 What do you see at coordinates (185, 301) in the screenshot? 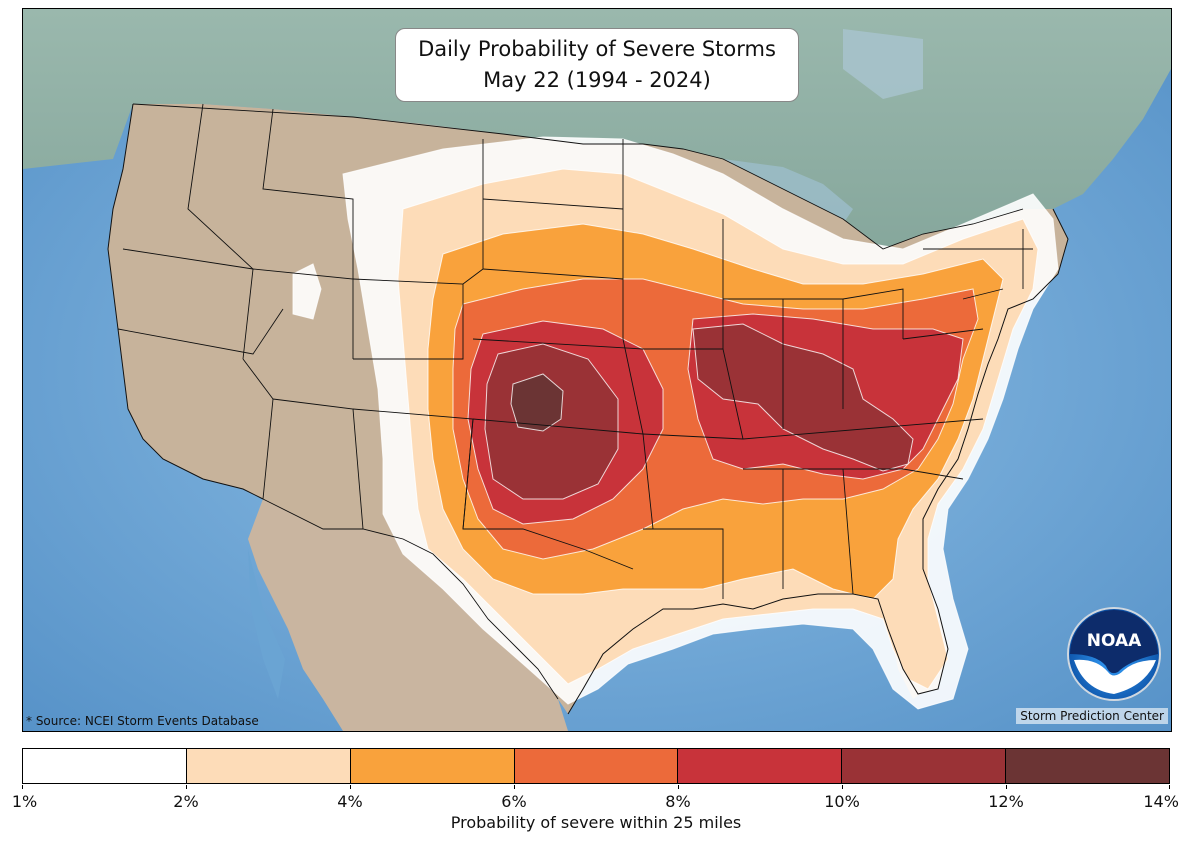
I see `coastline` at bounding box center [185, 301].